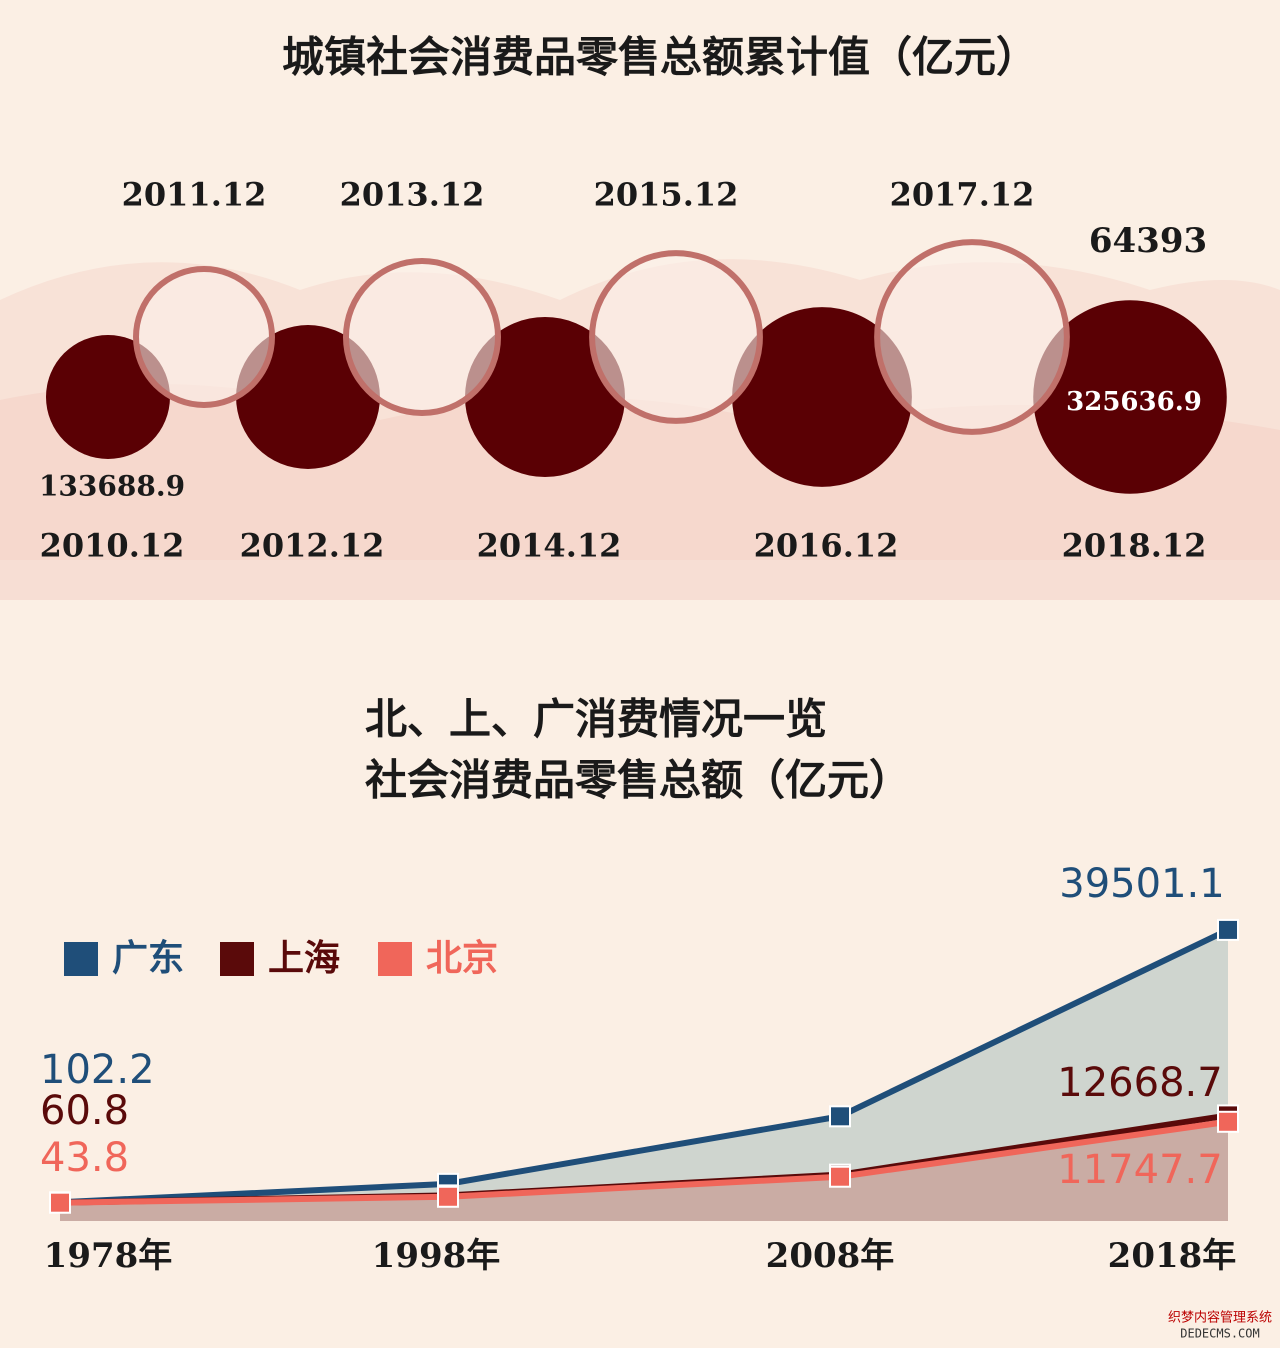 The width and height of the screenshot is (1280, 1348). Describe the element at coordinates (826, 546) in the screenshot. I see `category-label: 2016.12` at that location.